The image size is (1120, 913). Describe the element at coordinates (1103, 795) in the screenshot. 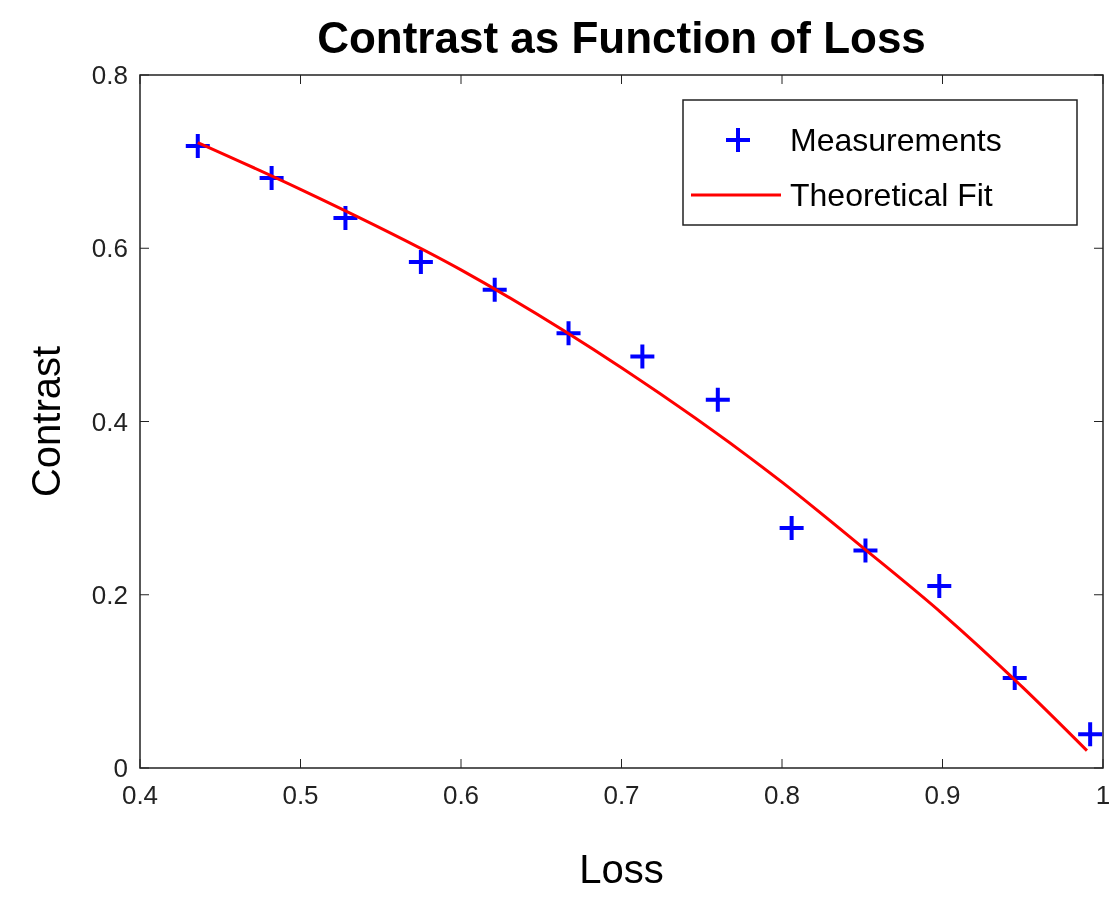

I see `x-tick-label: 1` at that location.